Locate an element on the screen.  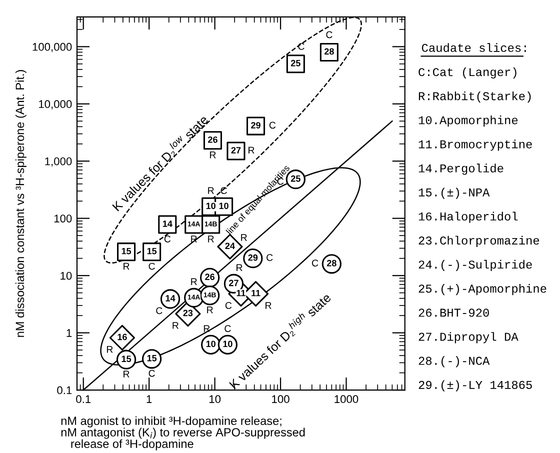
text: 25.(+)-Apomorphine is located at coordinates (482, 290).